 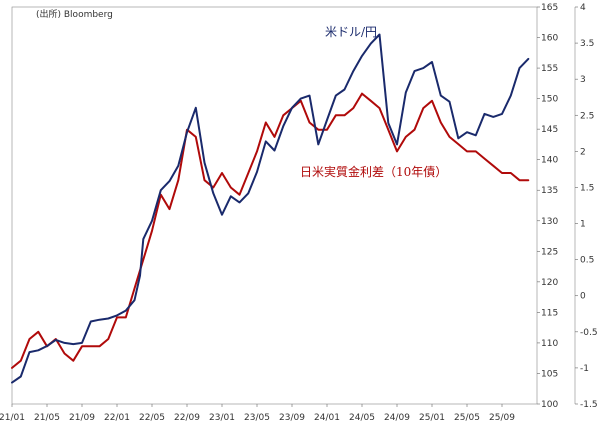 What do you see at coordinates (327, 418) in the screenshot?
I see `x-tick-label: 24/01` at bounding box center [327, 418].